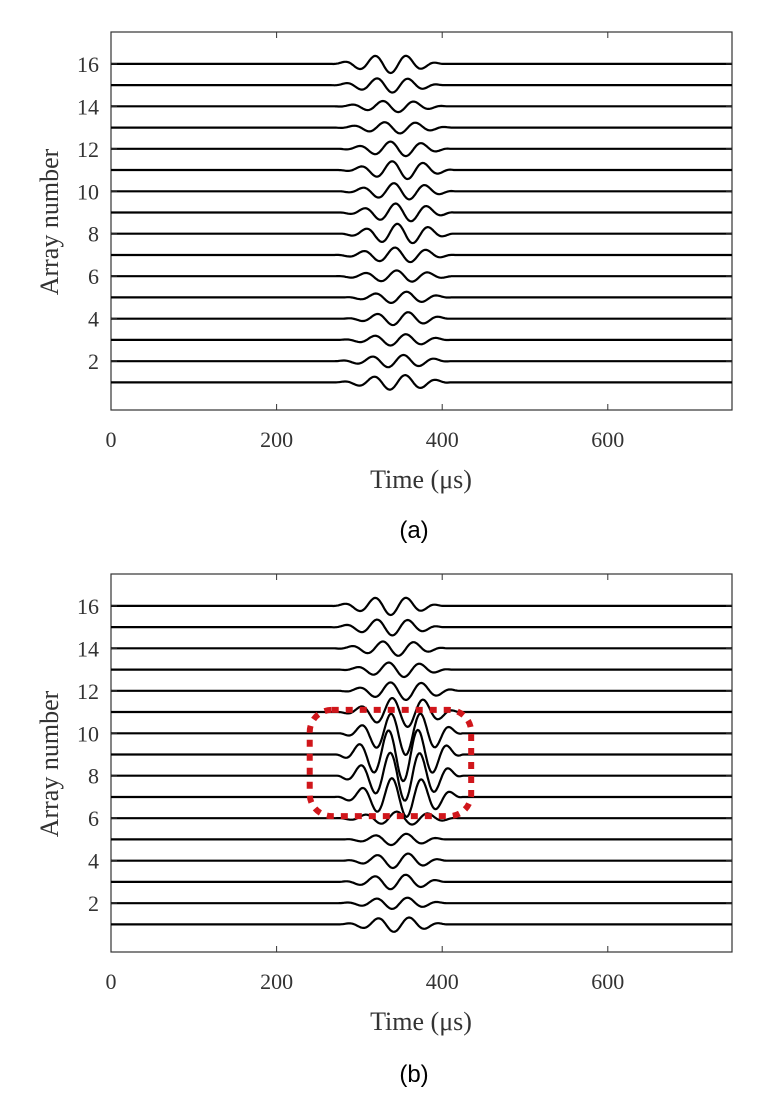  Describe the element at coordinates (413, 530) in the screenshot. I see `panel-caption-a: (a)` at that location.